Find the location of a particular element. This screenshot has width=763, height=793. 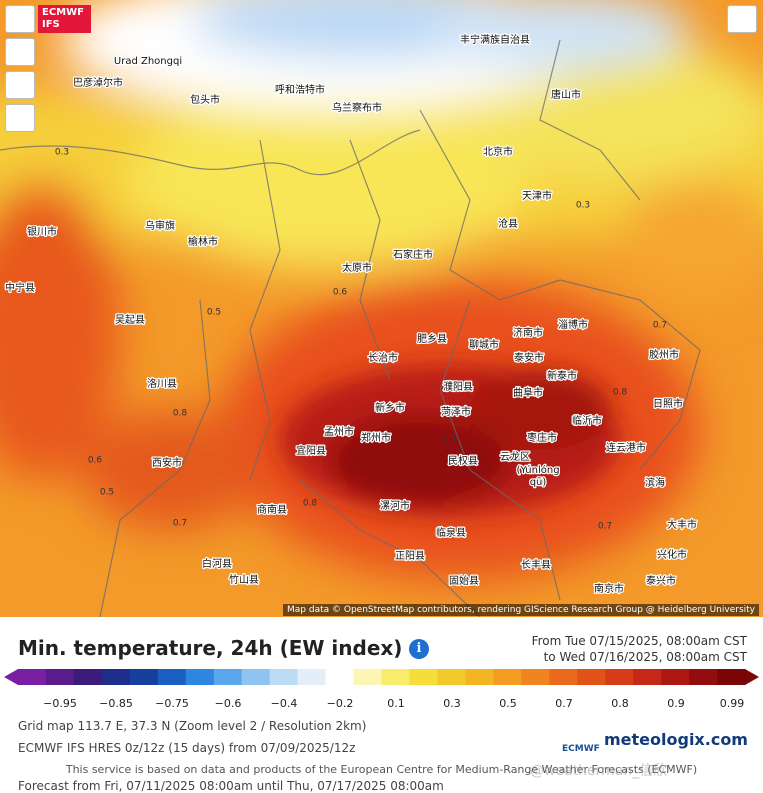

place-label: Urad Zhongqi is located at coordinates (148, 61).